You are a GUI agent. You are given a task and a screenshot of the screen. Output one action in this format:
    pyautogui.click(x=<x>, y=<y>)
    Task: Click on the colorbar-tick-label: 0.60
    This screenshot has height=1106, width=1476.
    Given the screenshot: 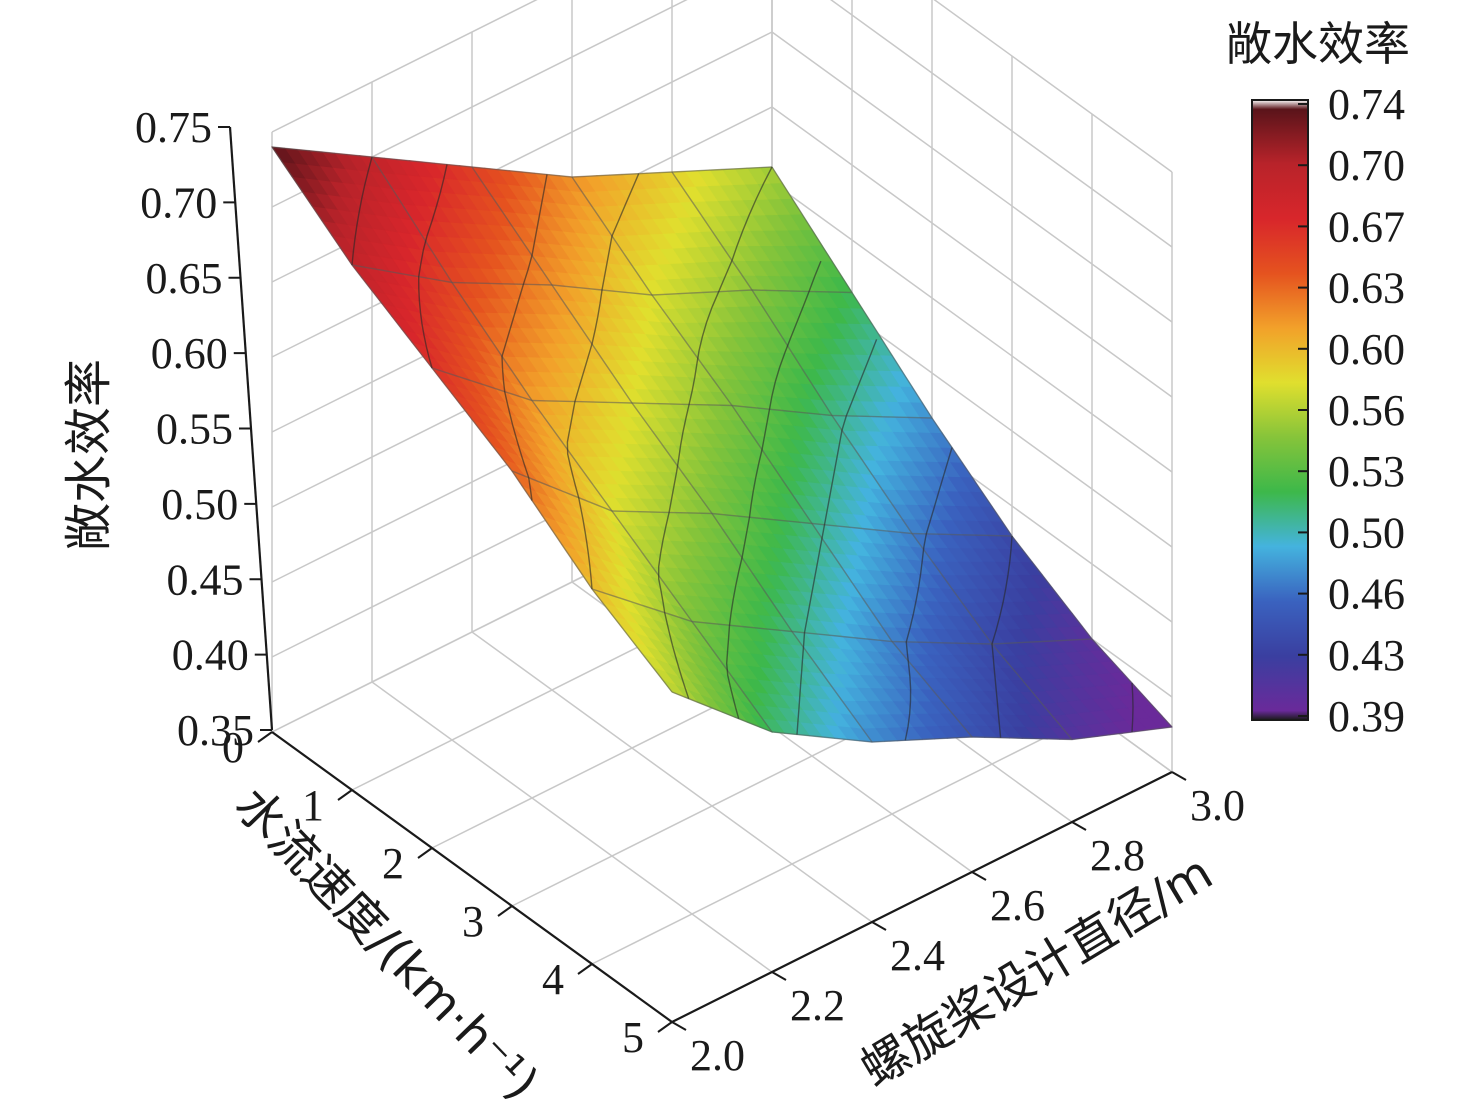 What is the action you would take?
    pyautogui.click(x=1366, y=349)
    